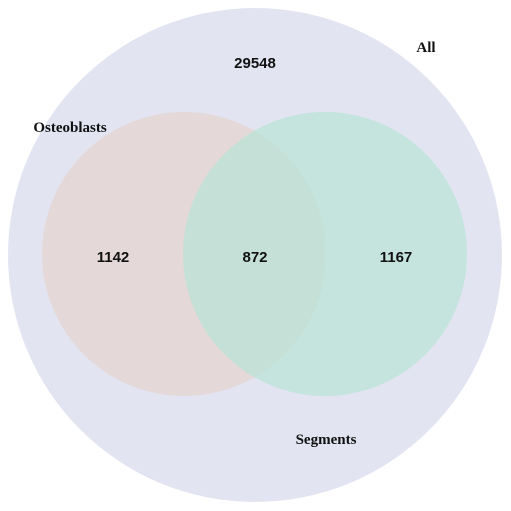 The height and width of the screenshot is (511, 511). Describe the element at coordinates (113, 257) in the screenshot. I see `osteoblasts-only-count: 1142` at that location.